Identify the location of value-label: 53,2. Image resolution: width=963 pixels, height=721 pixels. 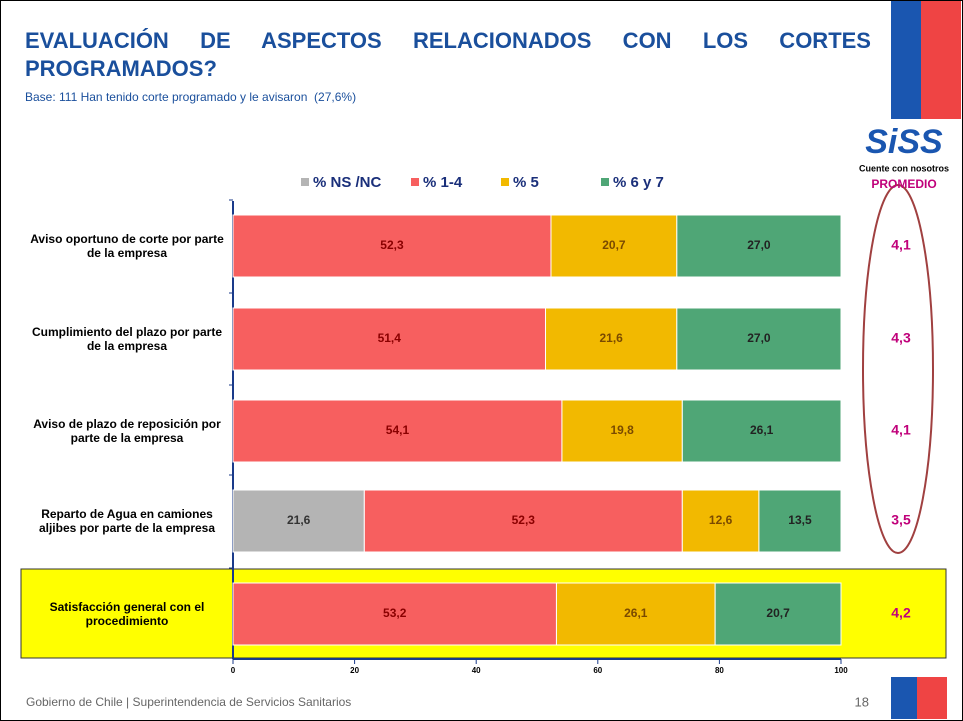
(395, 613).